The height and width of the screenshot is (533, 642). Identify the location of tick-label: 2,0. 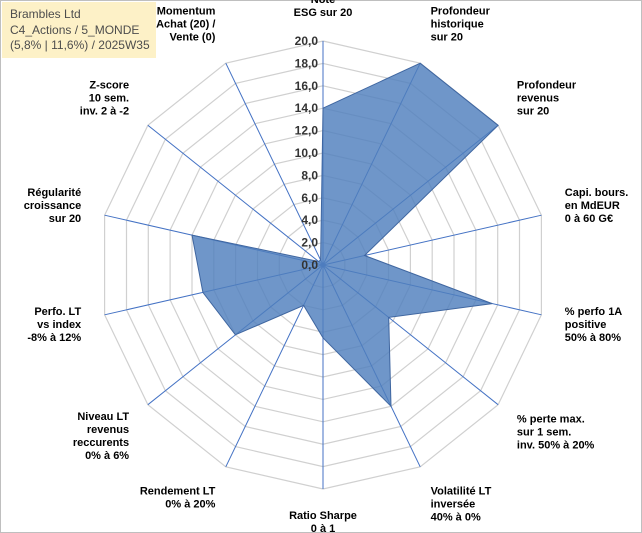
(309, 243).